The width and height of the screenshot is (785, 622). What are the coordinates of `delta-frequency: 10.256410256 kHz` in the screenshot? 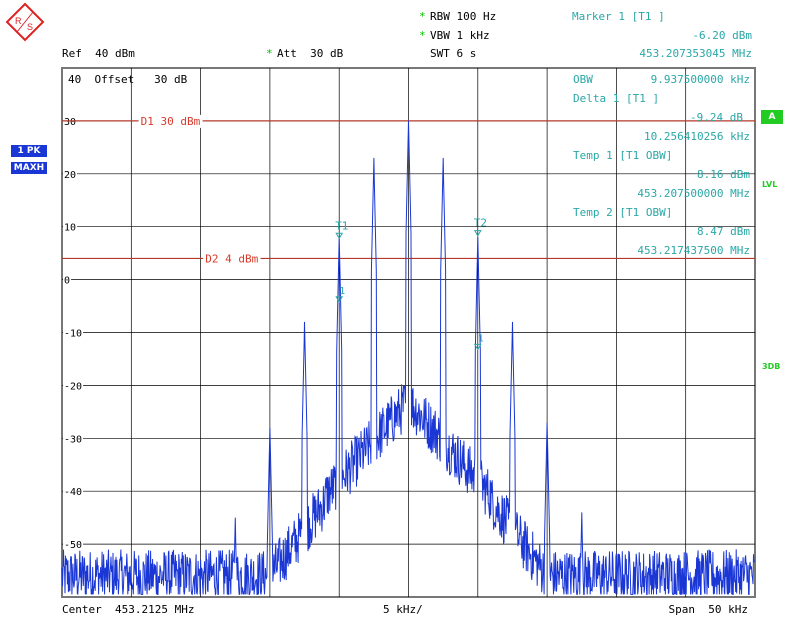 It's located at (697, 136).